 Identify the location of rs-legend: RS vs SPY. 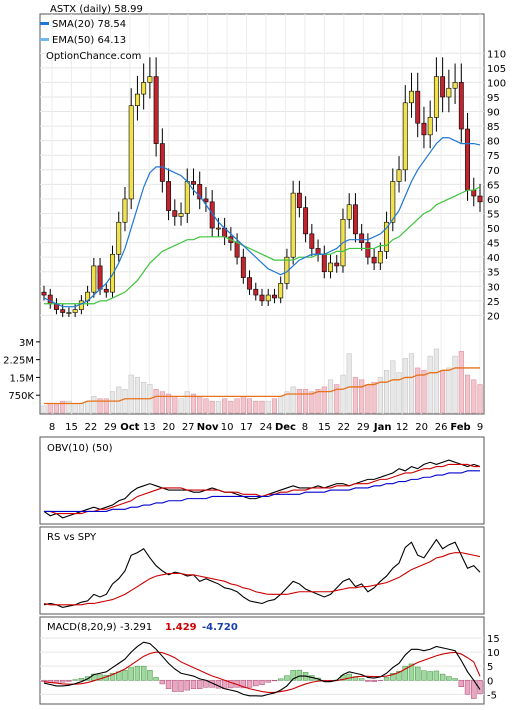
(72, 537).